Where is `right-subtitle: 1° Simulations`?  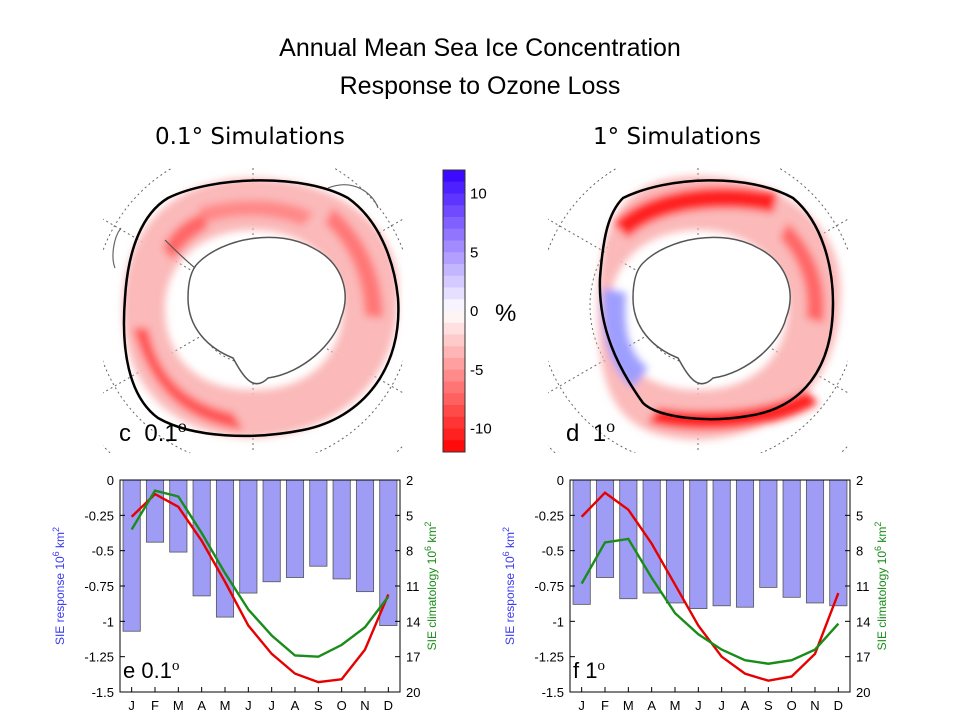
right-subtitle: 1° Simulations is located at coordinates (677, 137).